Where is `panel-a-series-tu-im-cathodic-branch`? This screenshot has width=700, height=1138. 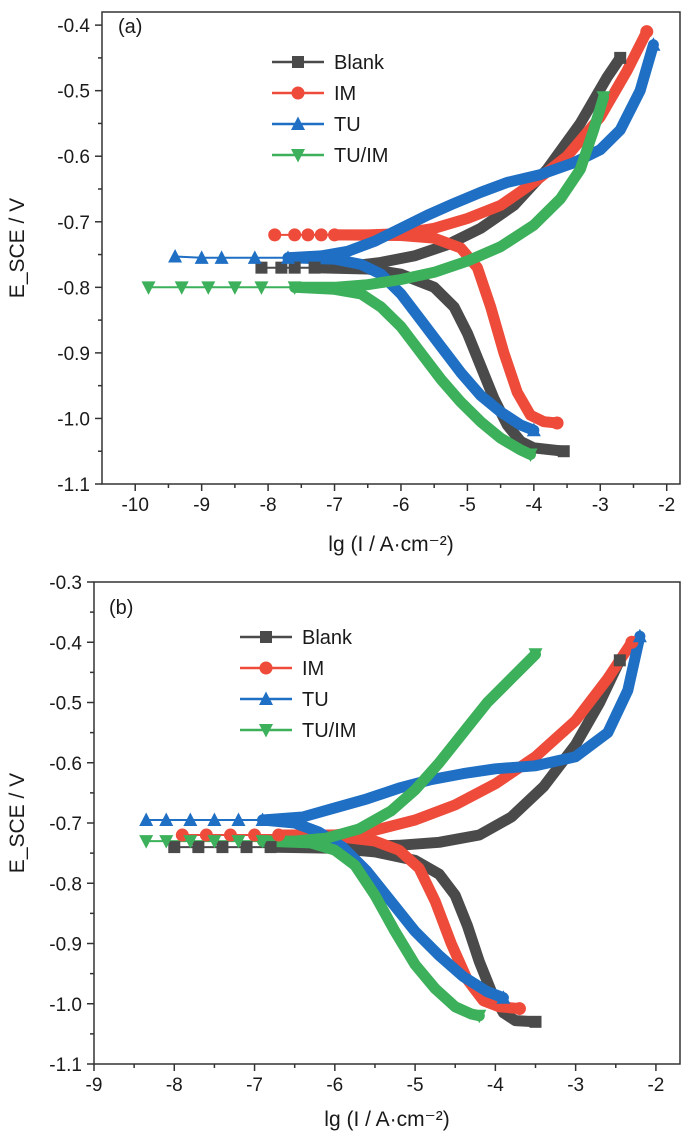
panel-a-series-tu-im-cathodic-branch is located at coordinates (412, 370).